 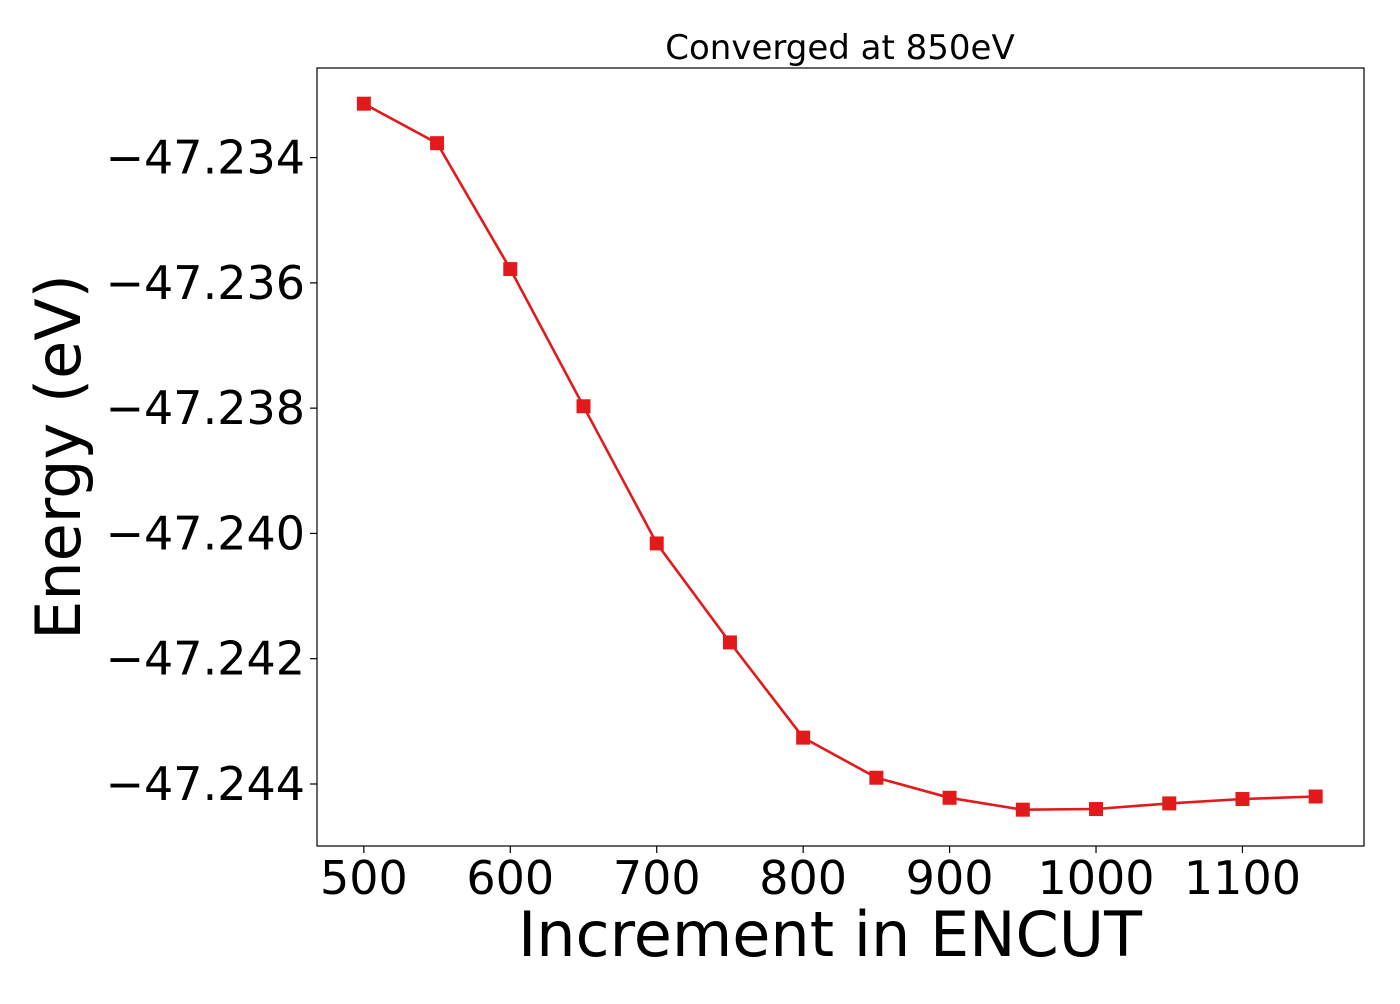 I want to click on x-tick-label: 1100, so click(x=1242, y=878).